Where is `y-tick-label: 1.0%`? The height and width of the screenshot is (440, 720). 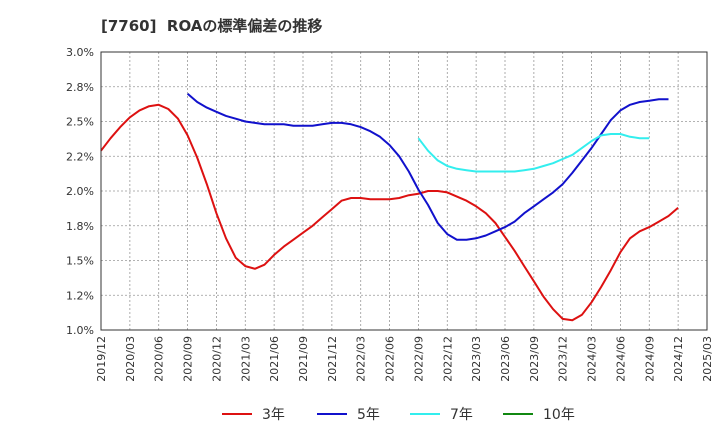 y-tick-label: 1.0% is located at coordinates (80, 330).